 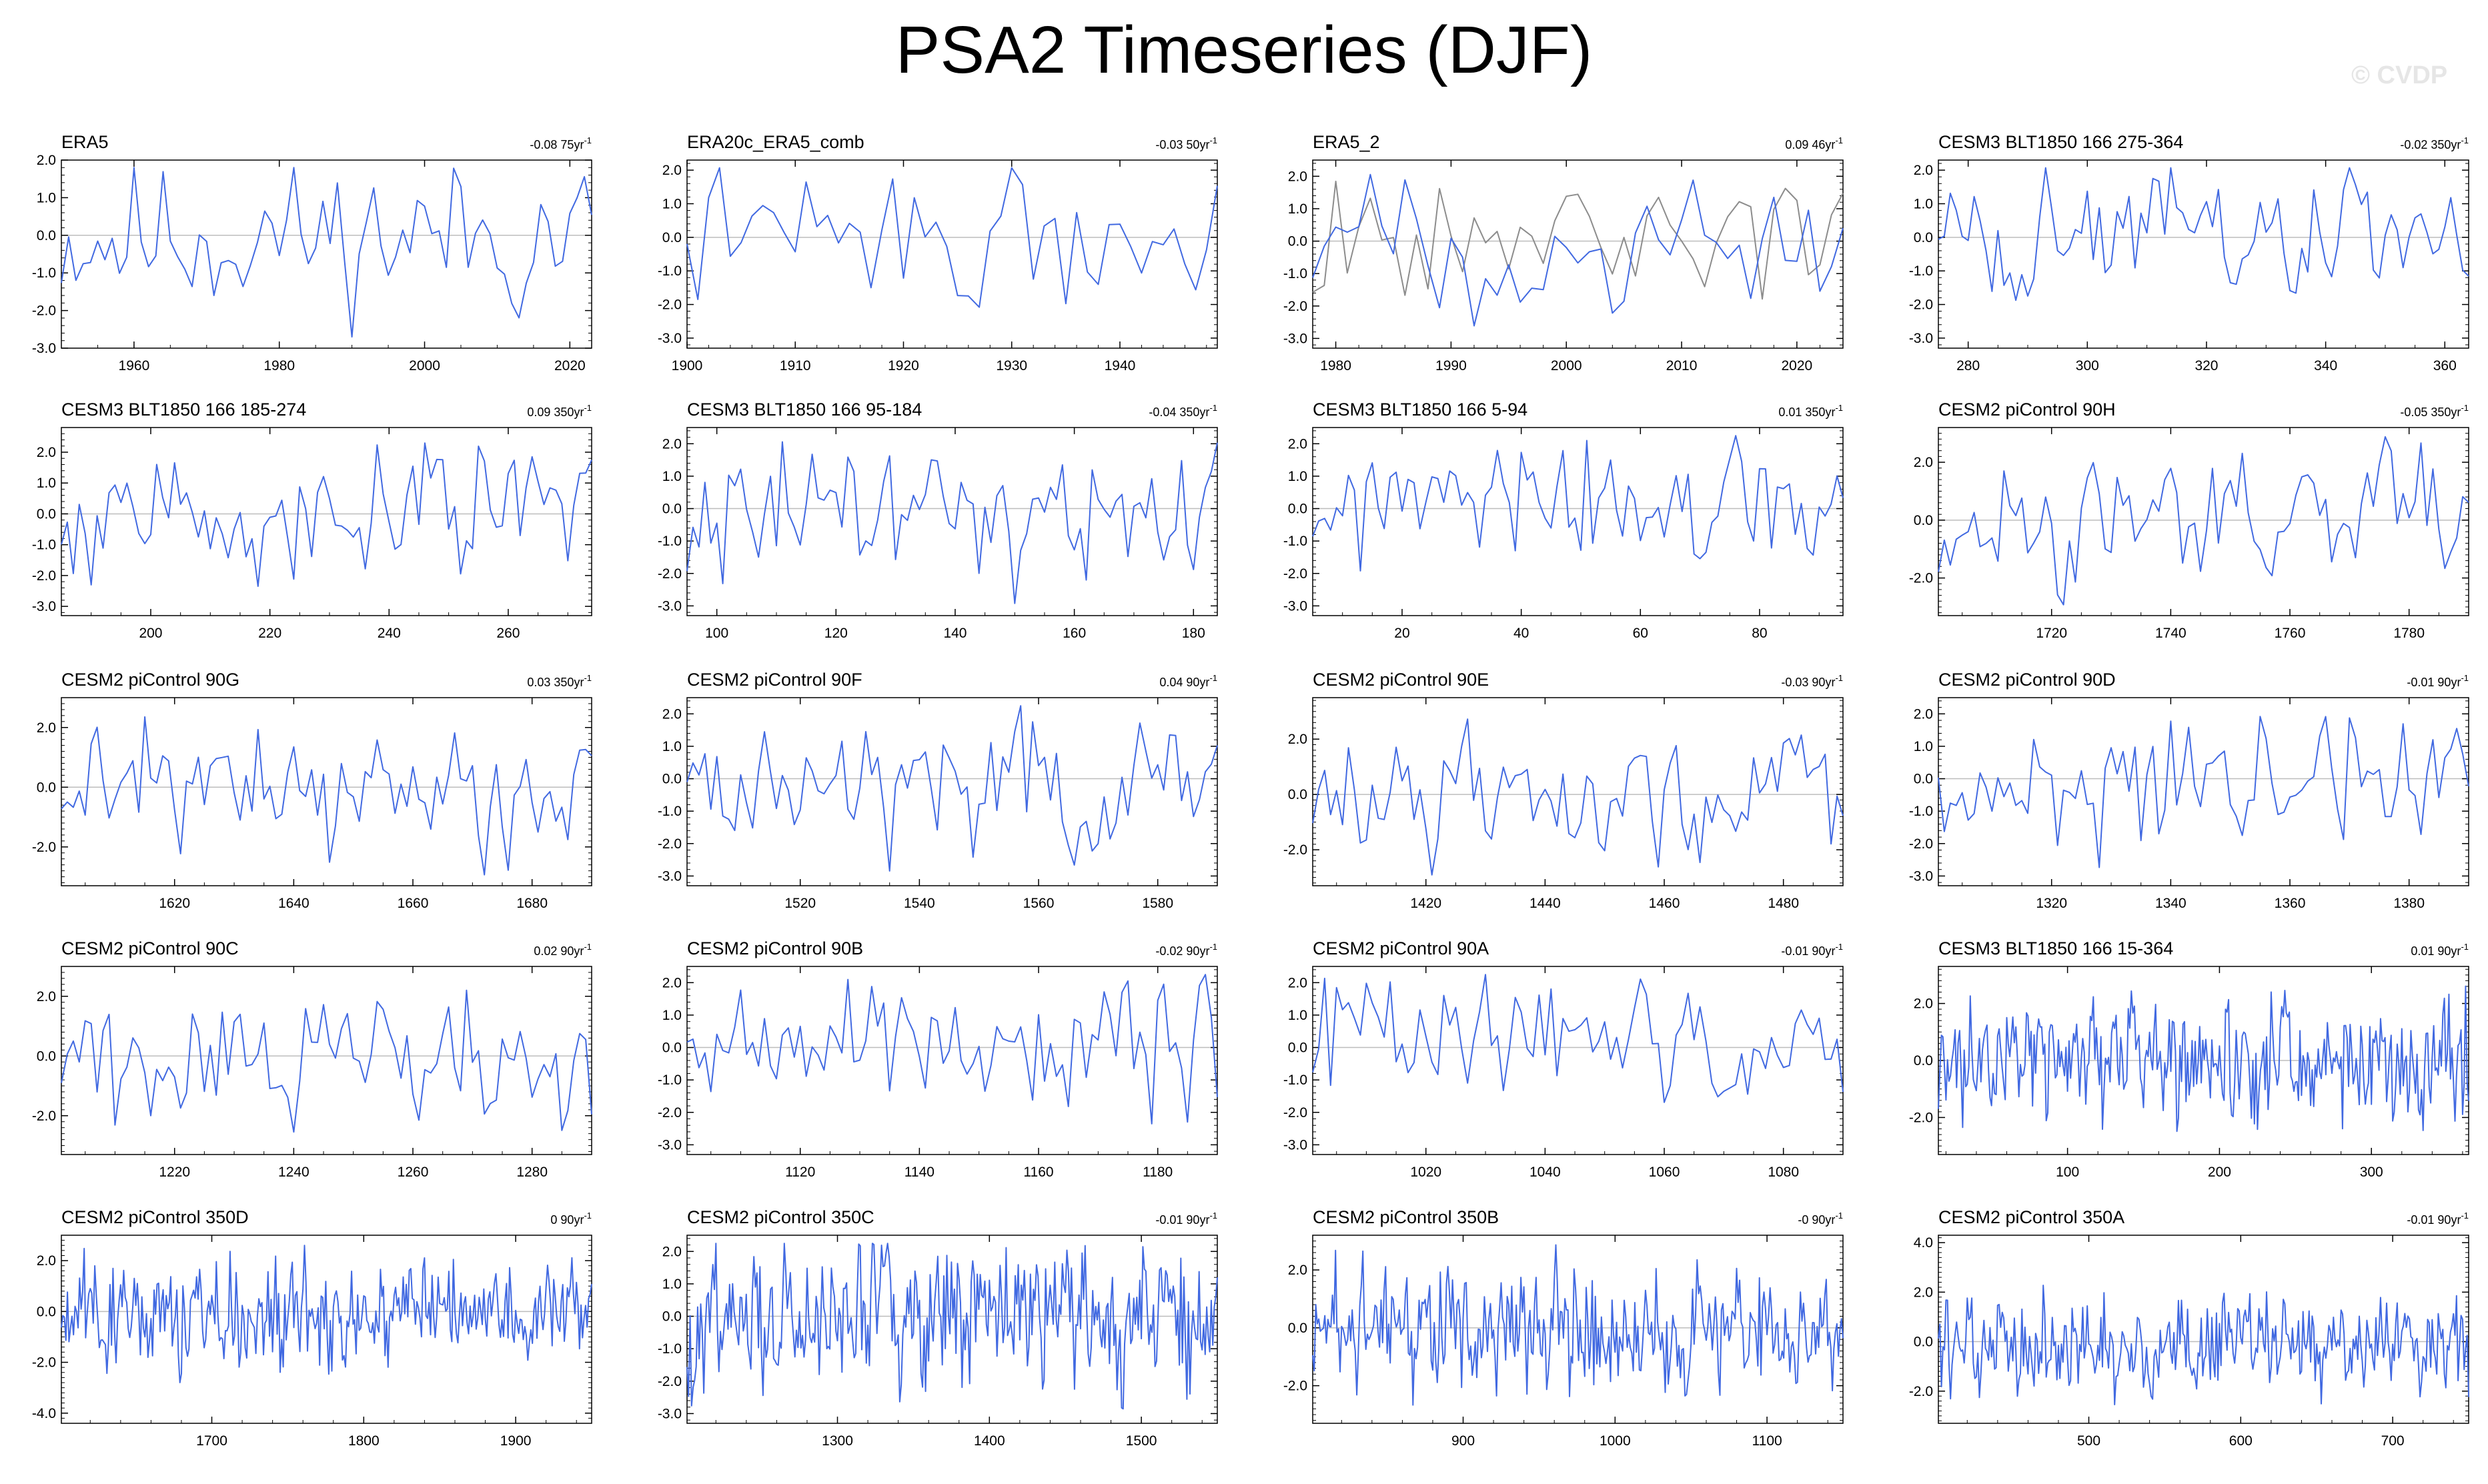 What do you see at coordinates (1463, 1441) in the screenshot?
I see `x-tick-label: 900` at bounding box center [1463, 1441].